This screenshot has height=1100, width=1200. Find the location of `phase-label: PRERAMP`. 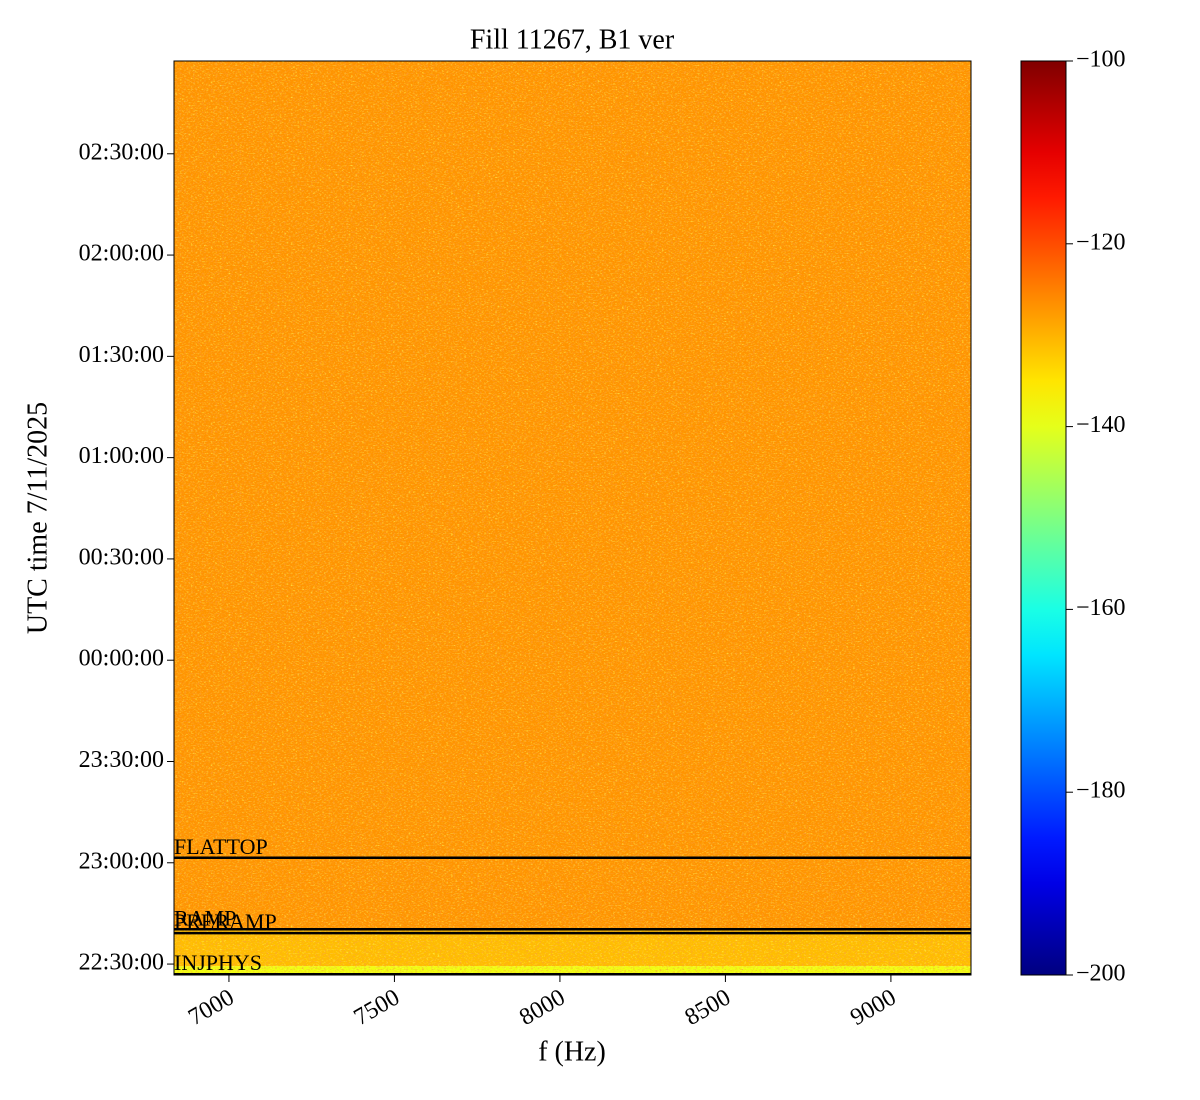

phase-label: PRERAMP is located at coordinates (225, 921).